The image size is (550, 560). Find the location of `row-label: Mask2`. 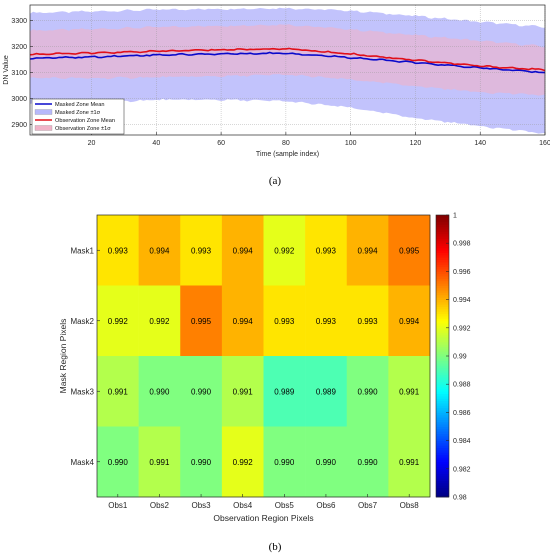

row-label: Mask2 is located at coordinates (82, 321).